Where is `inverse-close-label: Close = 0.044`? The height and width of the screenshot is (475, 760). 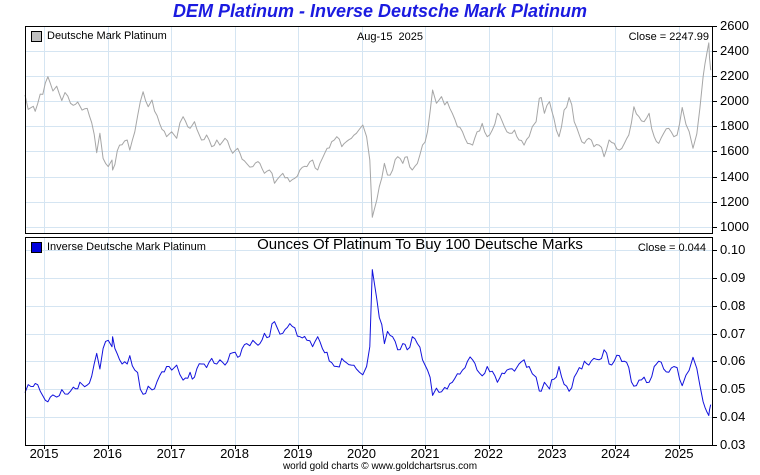 inverse-close-label: Close = 0.044 is located at coordinates (671, 248).